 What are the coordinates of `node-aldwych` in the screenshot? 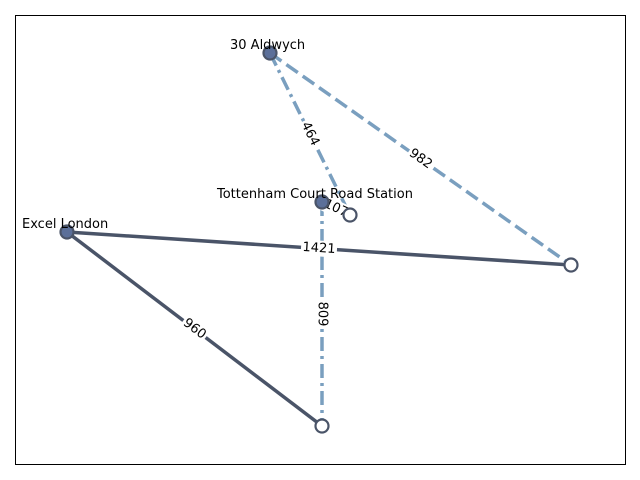 It's located at (270, 53).